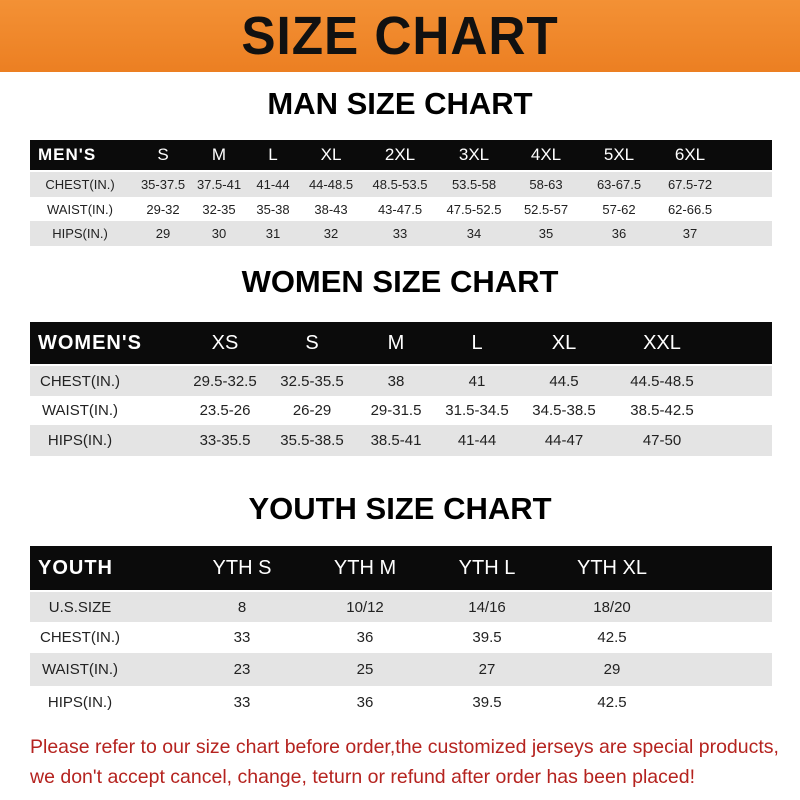 This screenshot has width=800, height=800. Describe the element at coordinates (619, 154) in the screenshot. I see `size-header: 5XL` at that location.